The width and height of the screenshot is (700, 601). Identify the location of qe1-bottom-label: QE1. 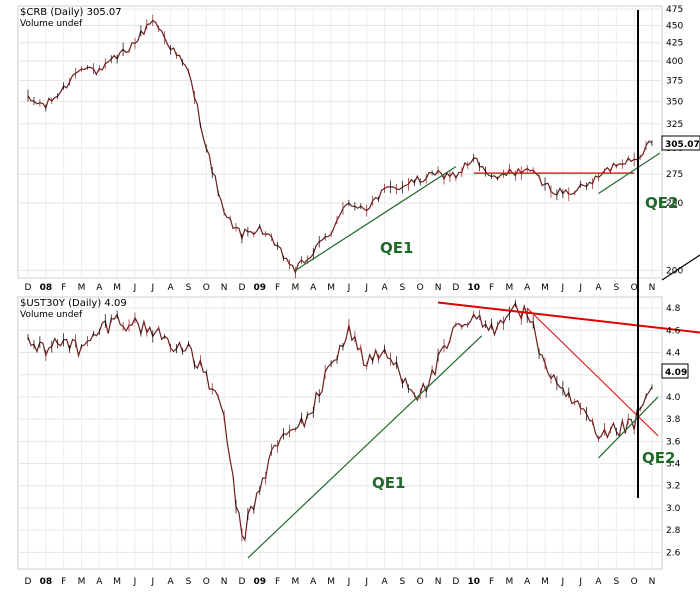
(388, 483).